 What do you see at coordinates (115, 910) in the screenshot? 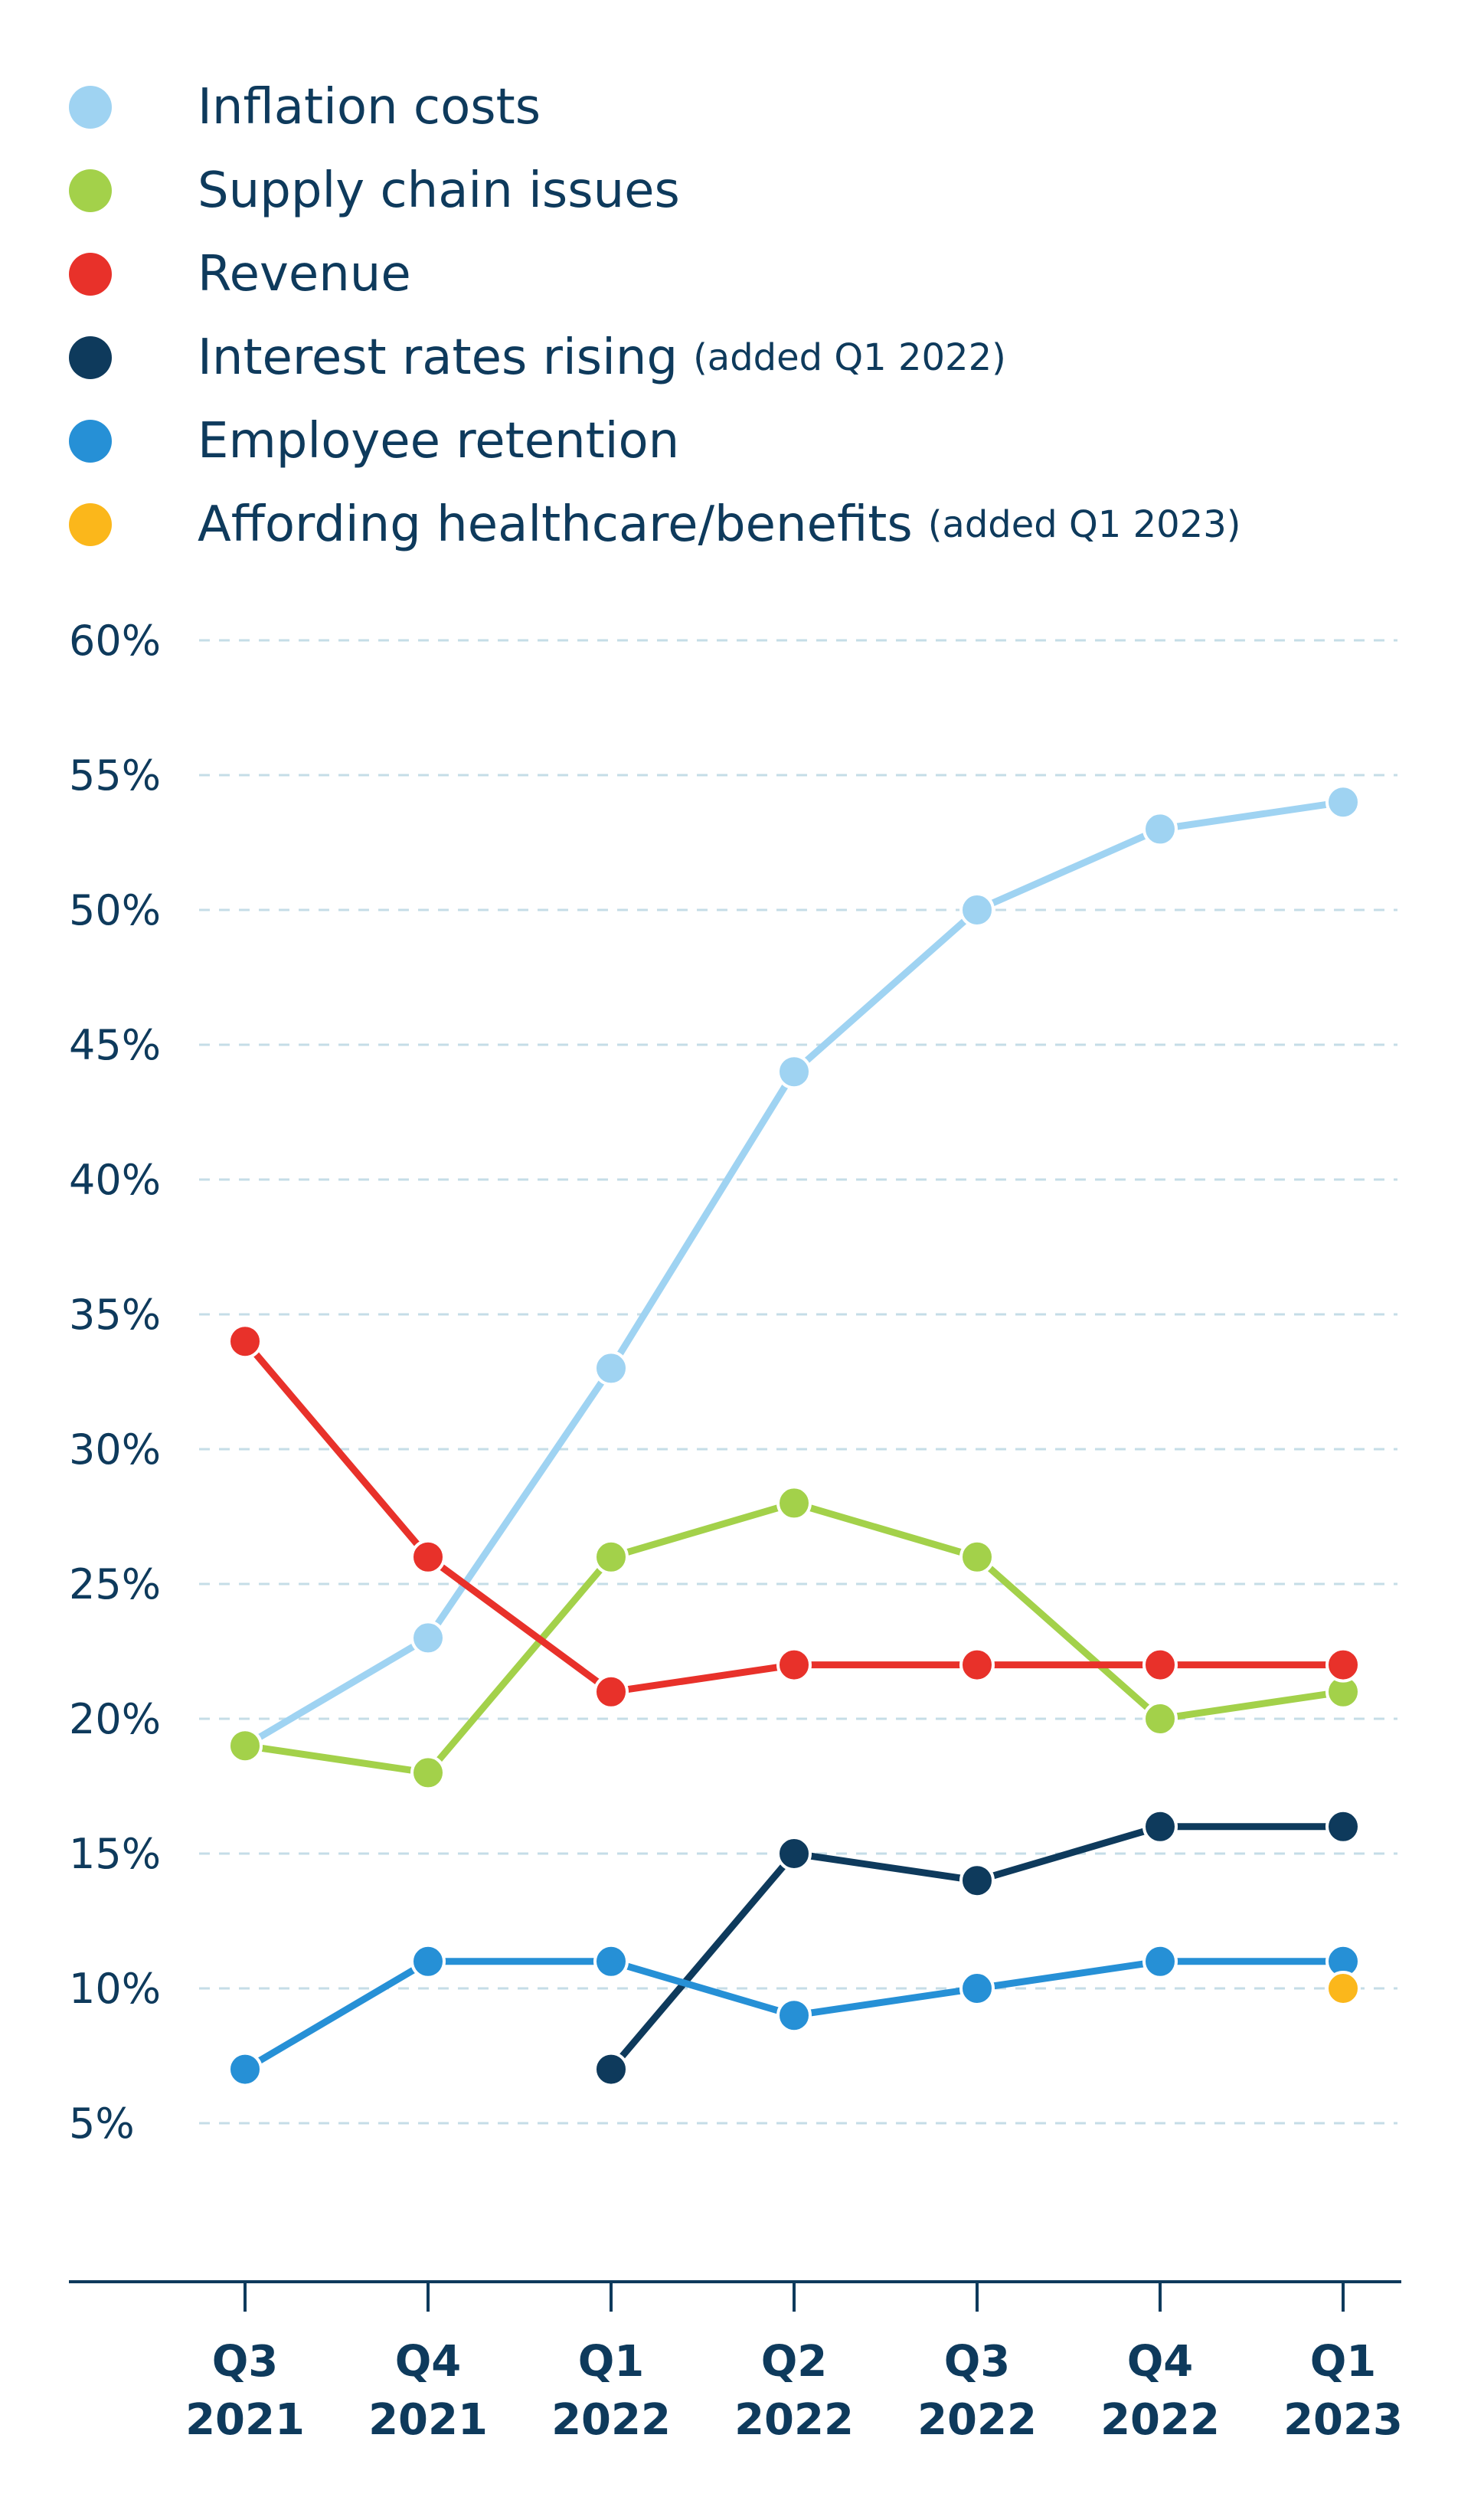
I see `y-tick-label: 50%` at bounding box center [115, 910].